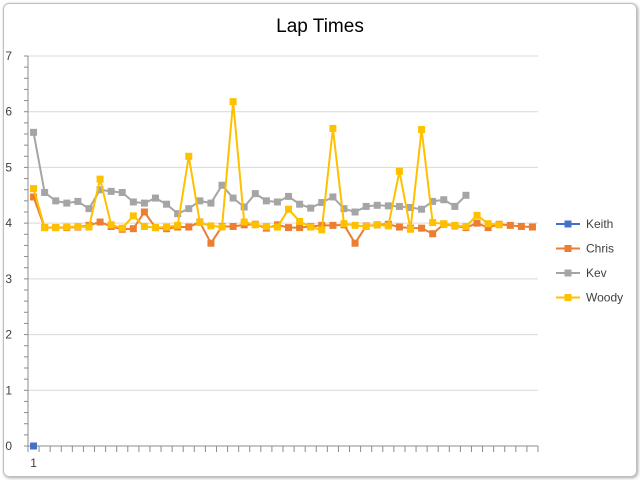 The image size is (640, 480). What do you see at coordinates (8, 335) in the screenshot?
I see `y-tick-label: 2` at bounding box center [8, 335].